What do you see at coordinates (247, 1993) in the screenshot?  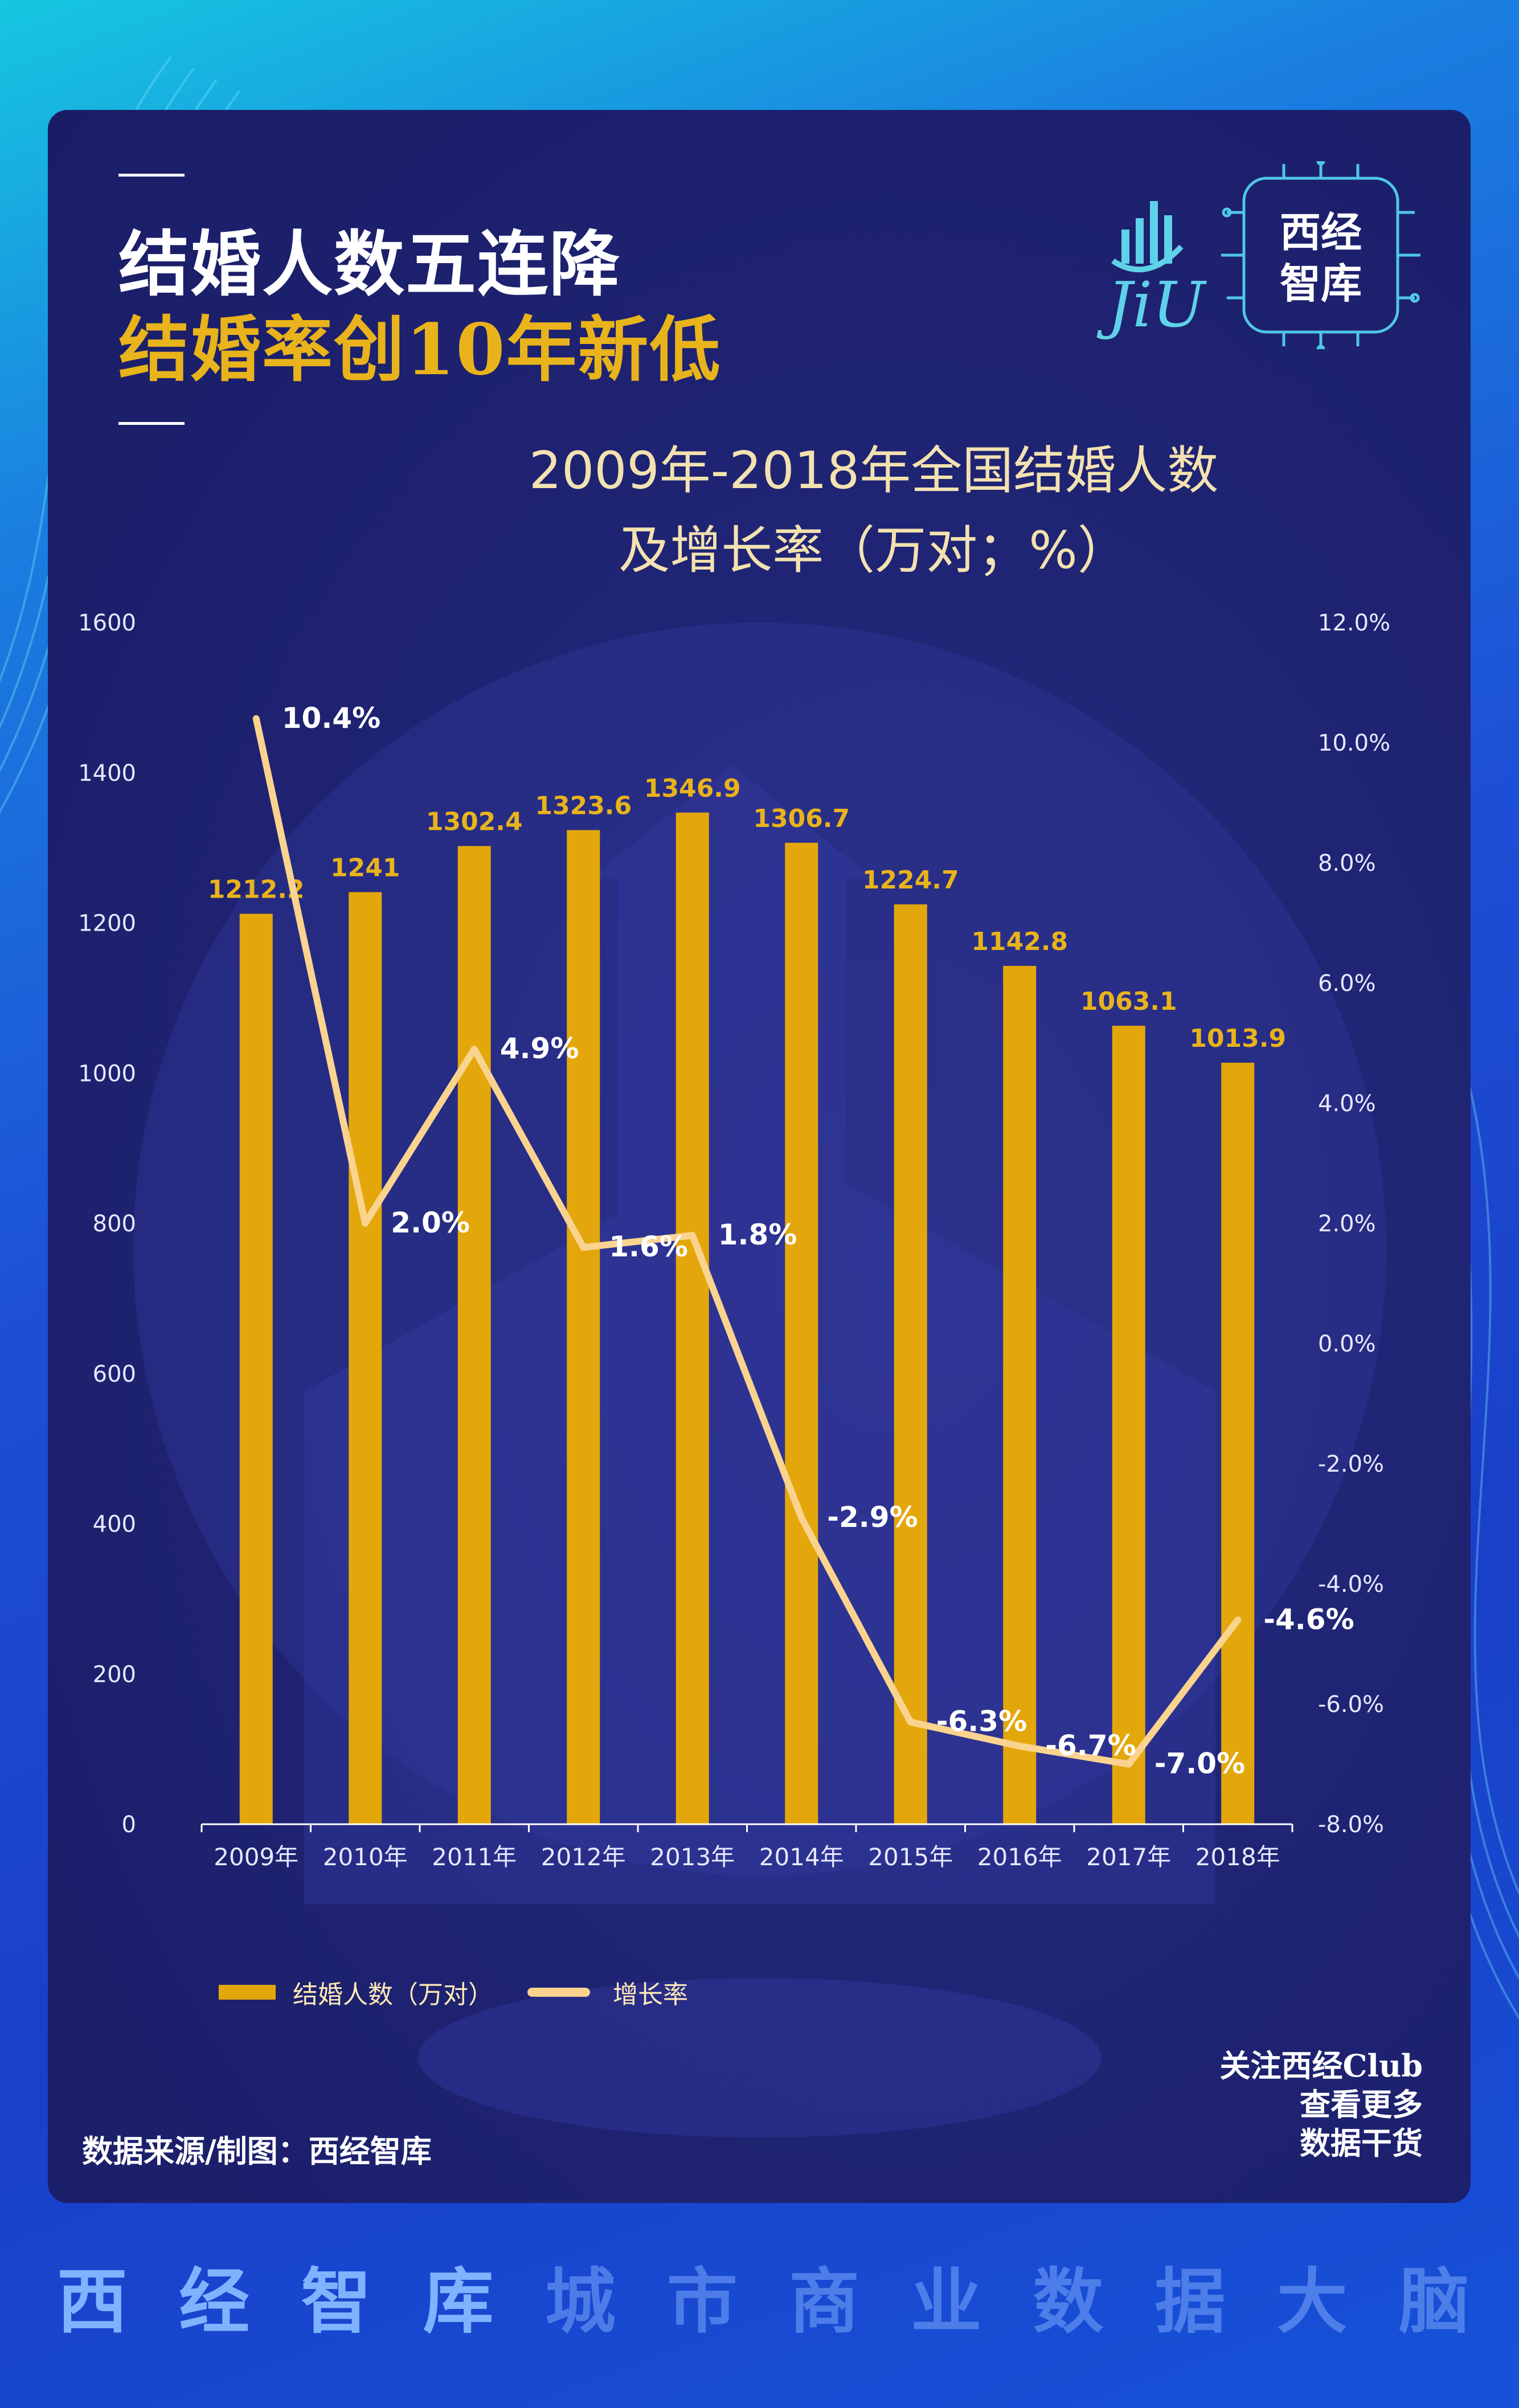 I see `legend-bar-swatch` at bounding box center [247, 1993].